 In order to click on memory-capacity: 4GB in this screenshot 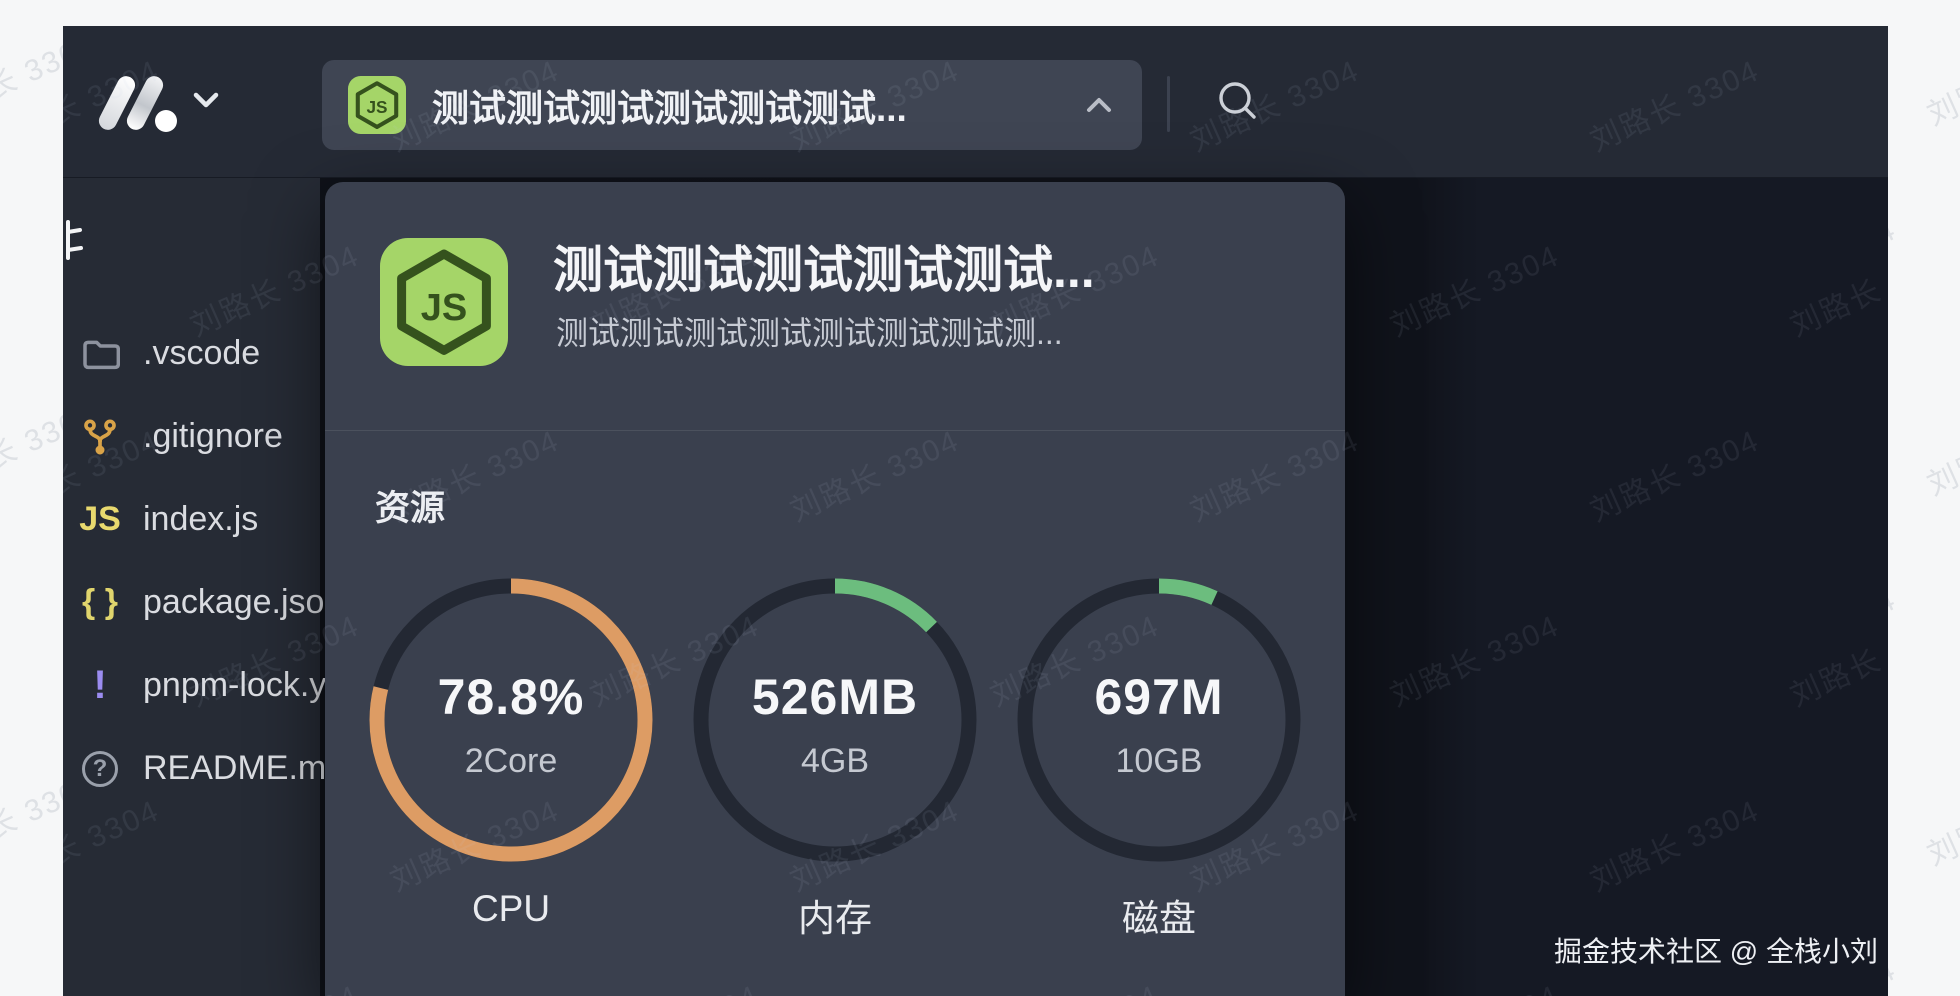, I will do `click(835, 760)`.